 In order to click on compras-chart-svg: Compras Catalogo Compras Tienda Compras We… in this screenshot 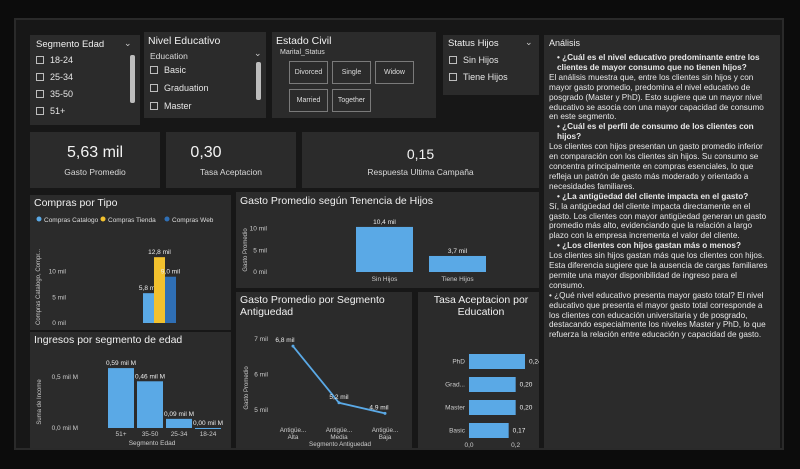, I will do `click(125, 271)`.